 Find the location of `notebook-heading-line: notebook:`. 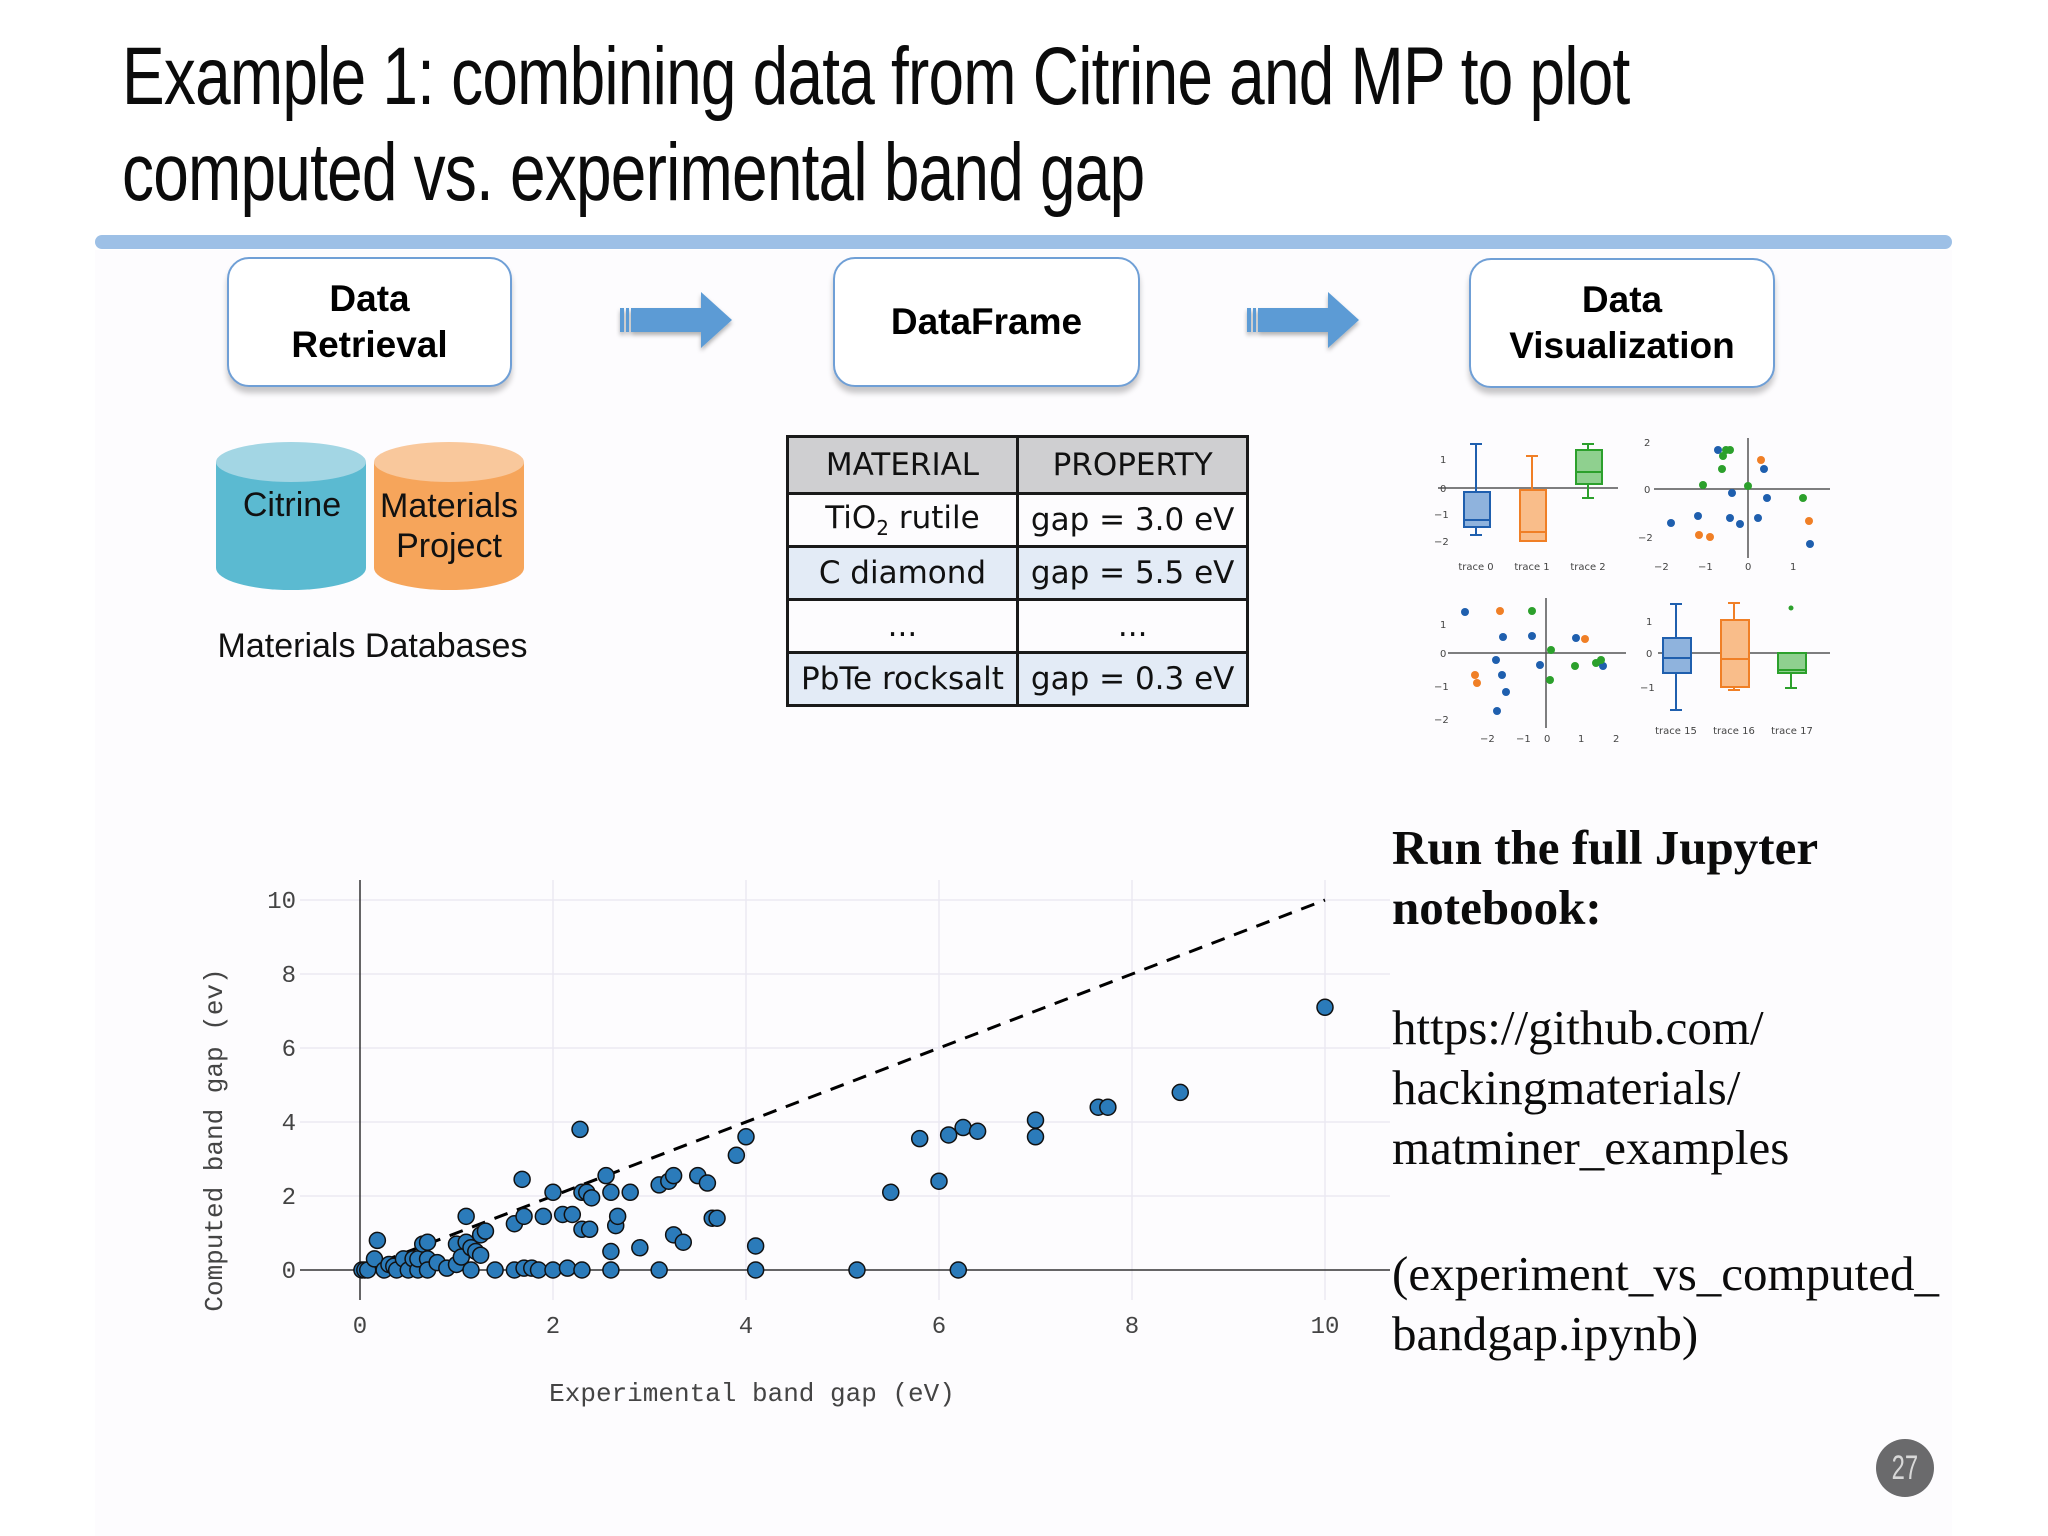

notebook-heading-line: notebook: is located at coordinates (1497, 907).